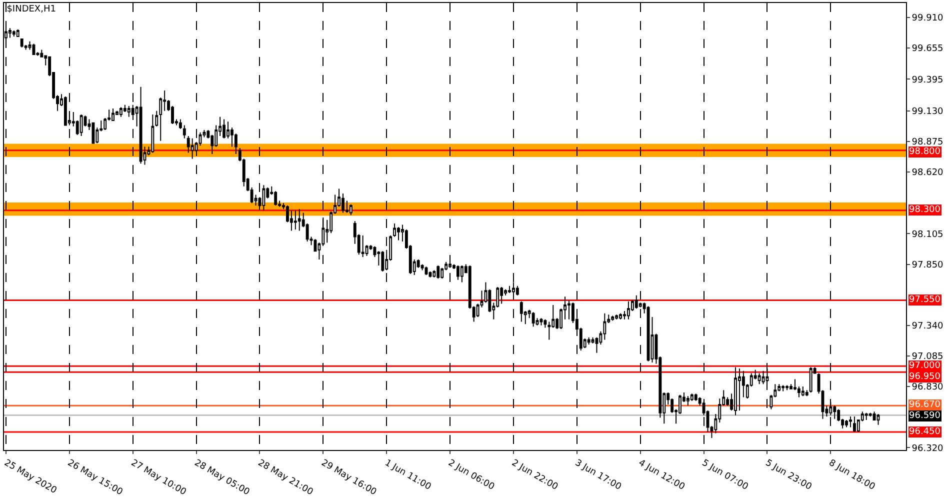 Image resolution: width=950 pixels, height=500 pixels. What do you see at coordinates (925, 366) in the screenshot?
I see `ref-line-label: 97.000` at bounding box center [925, 366].